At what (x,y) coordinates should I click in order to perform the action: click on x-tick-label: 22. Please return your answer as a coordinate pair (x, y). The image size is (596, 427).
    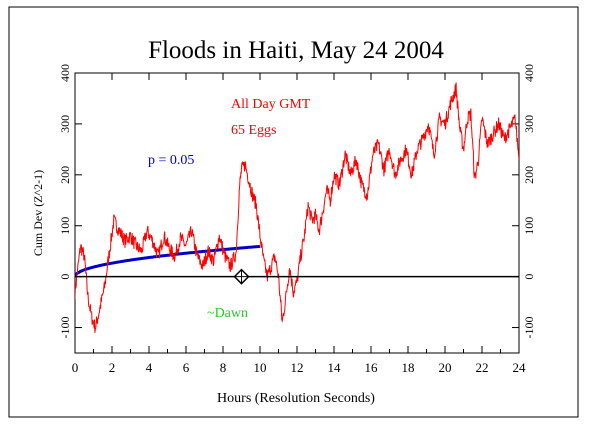
    Looking at the image, I should click on (482, 367).